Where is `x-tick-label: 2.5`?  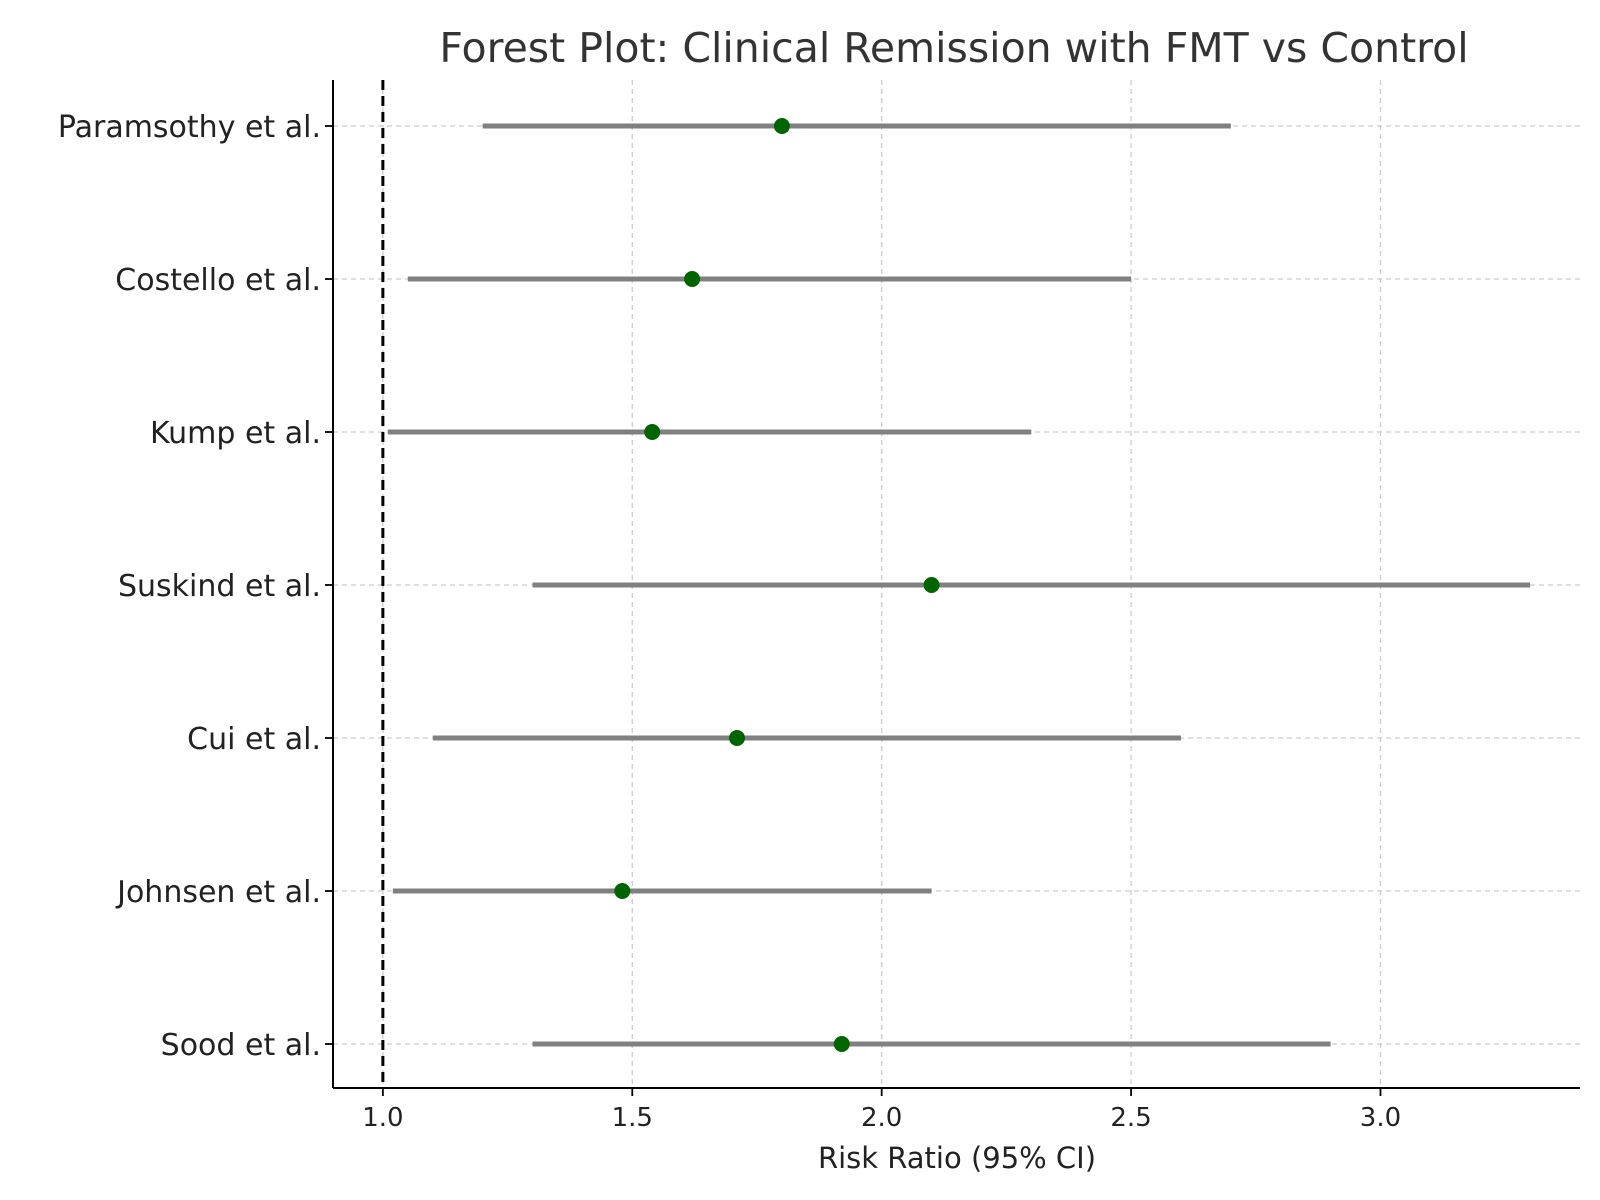 x-tick-label: 2.5 is located at coordinates (1130, 1118).